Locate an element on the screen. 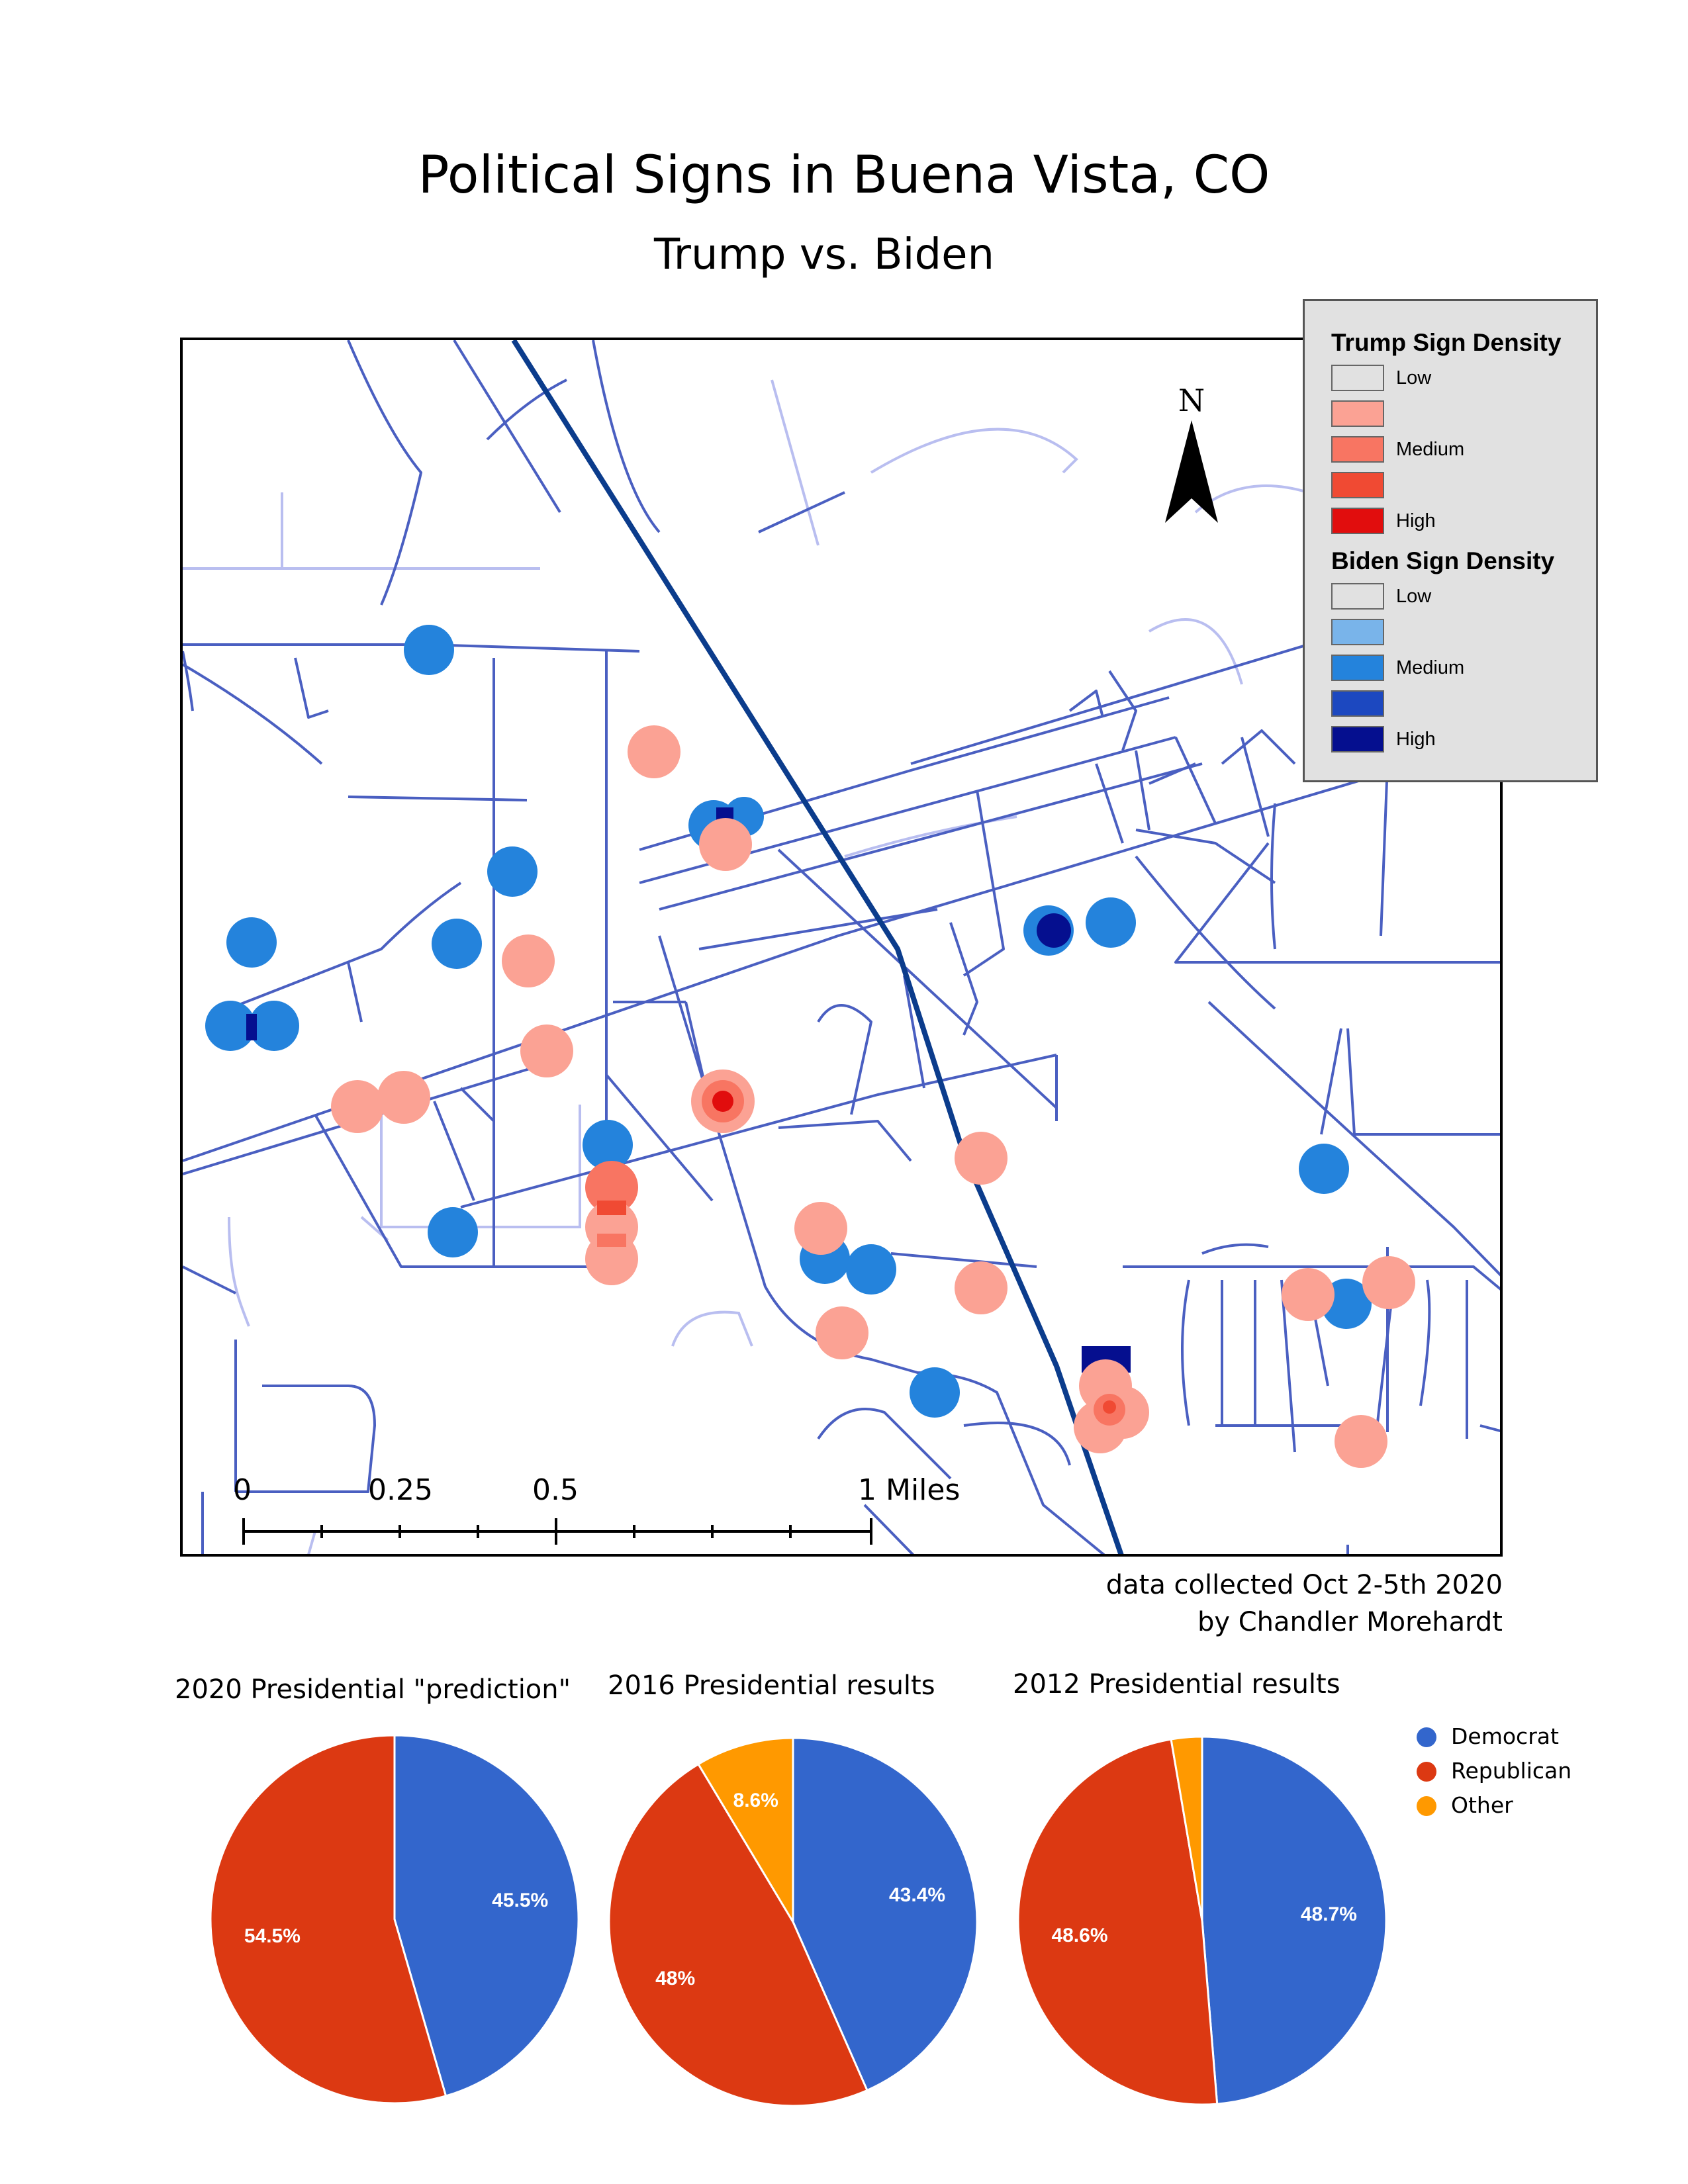 The image size is (1688, 2184). scale-bar is located at coordinates (557, 1531).